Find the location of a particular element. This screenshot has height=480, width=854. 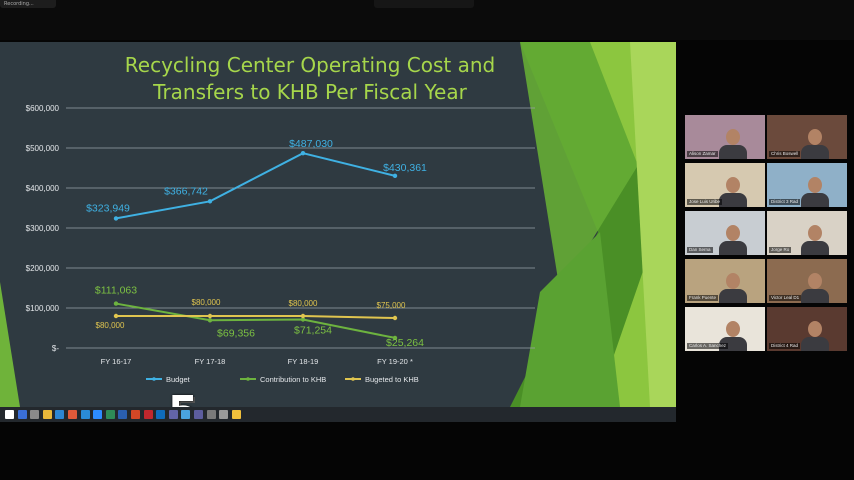

participant-tile: Carlos A. Sanchez is located at coordinates (725, 329).